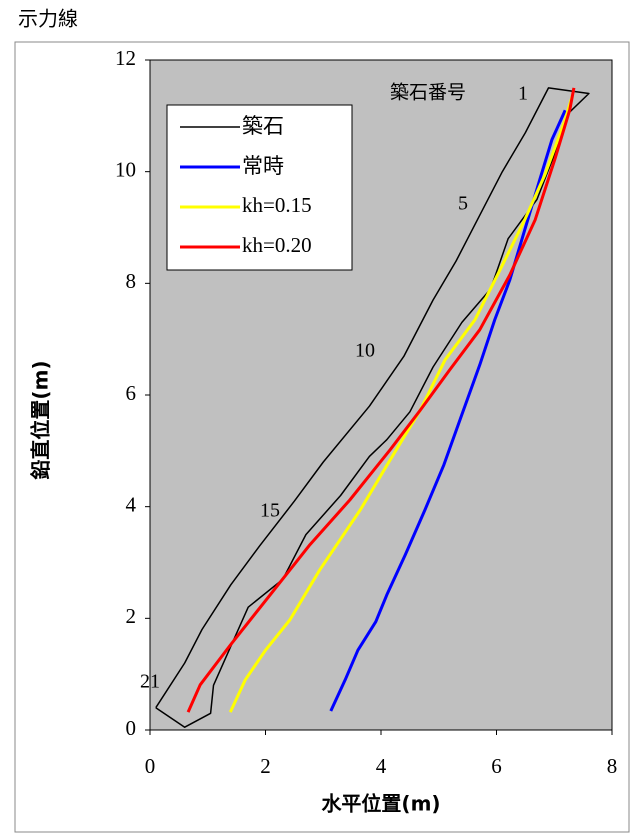 The image size is (643, 836). I want to click on annotation: 15, so click(270, 511).